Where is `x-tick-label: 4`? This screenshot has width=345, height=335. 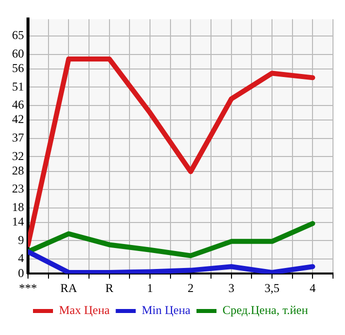
x-tick-label: 4 is located at coordinates (313, 287).